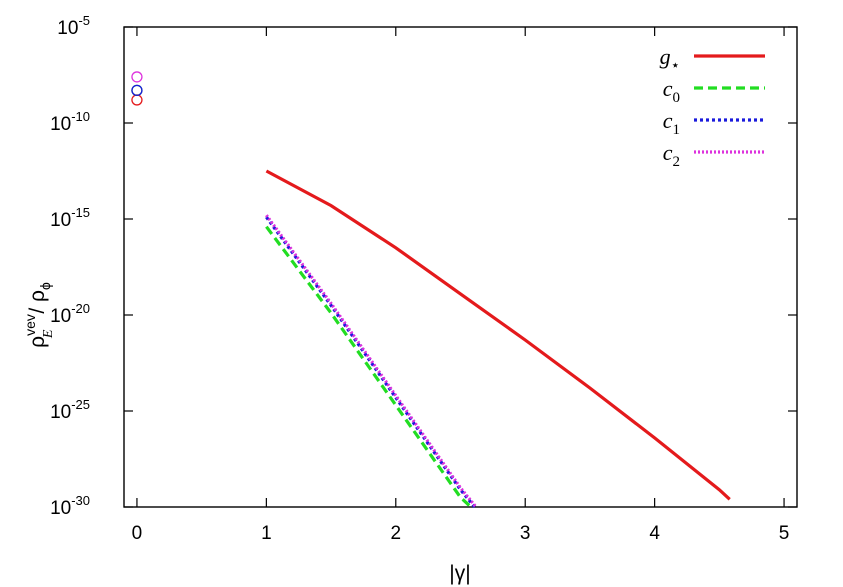 This screenshot has height=587, width=843. What do you see at coordinates (70, 314) in the screenshot?
I see `y-tick-label: 10-20` at bounding box center [70, 314].